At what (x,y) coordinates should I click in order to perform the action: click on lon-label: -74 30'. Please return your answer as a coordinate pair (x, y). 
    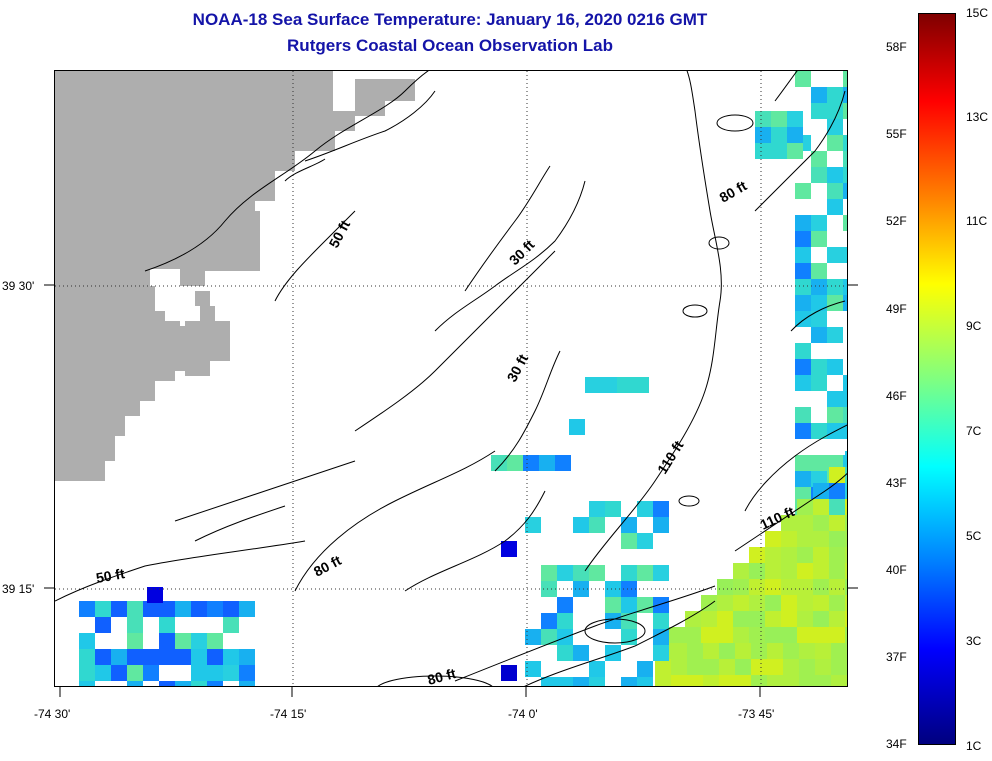
    Looking at the image, I should click on (52, 714).